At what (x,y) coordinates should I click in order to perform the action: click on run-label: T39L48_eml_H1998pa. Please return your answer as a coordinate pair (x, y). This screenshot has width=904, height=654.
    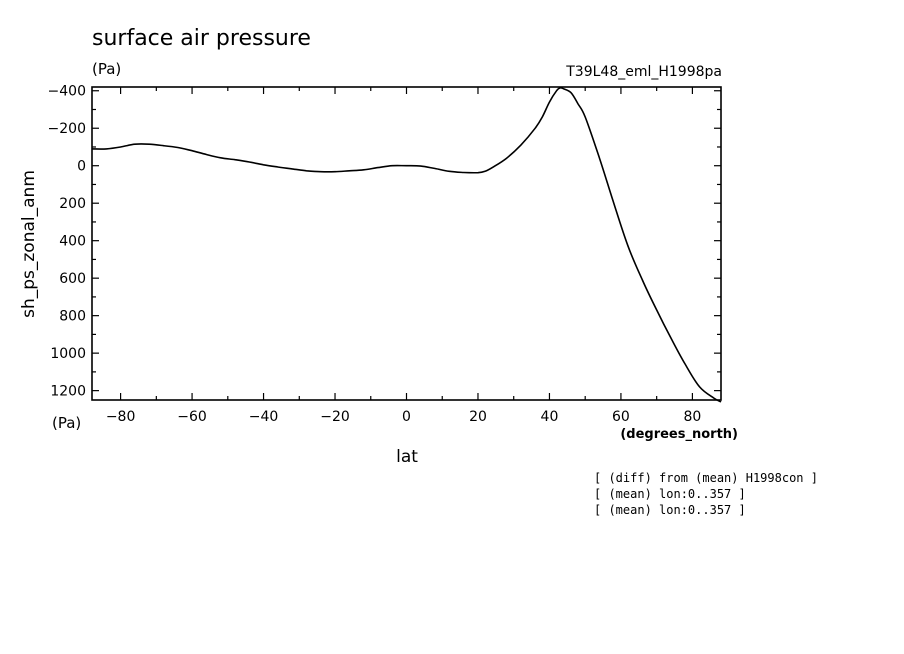
    Looking at the image, I should click on (643, 72).